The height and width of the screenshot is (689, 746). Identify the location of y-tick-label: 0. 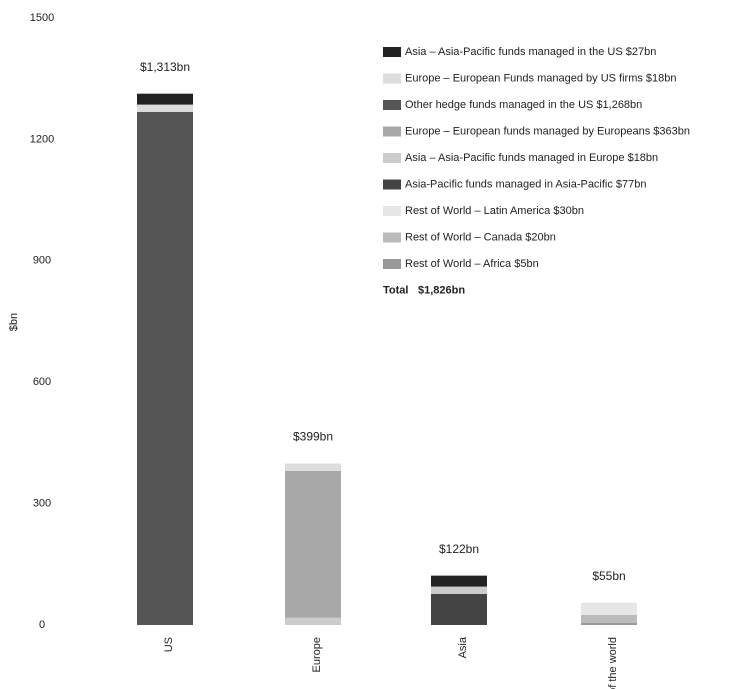
(42, 625).